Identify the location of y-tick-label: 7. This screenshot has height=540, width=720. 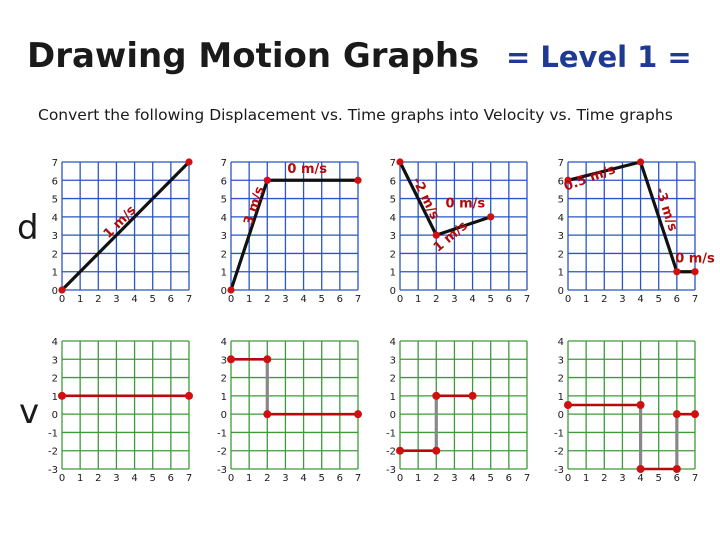
(224, 163).